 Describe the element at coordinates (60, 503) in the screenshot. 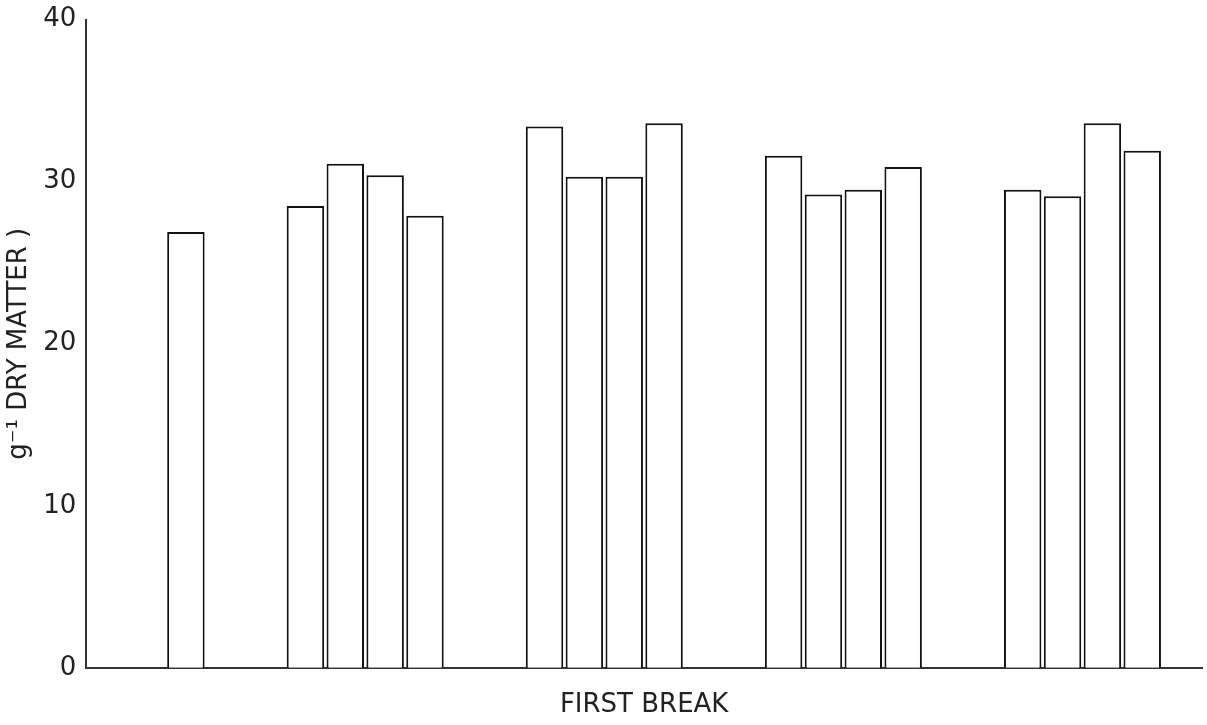

I see `y-tick-label: 10` at that location.